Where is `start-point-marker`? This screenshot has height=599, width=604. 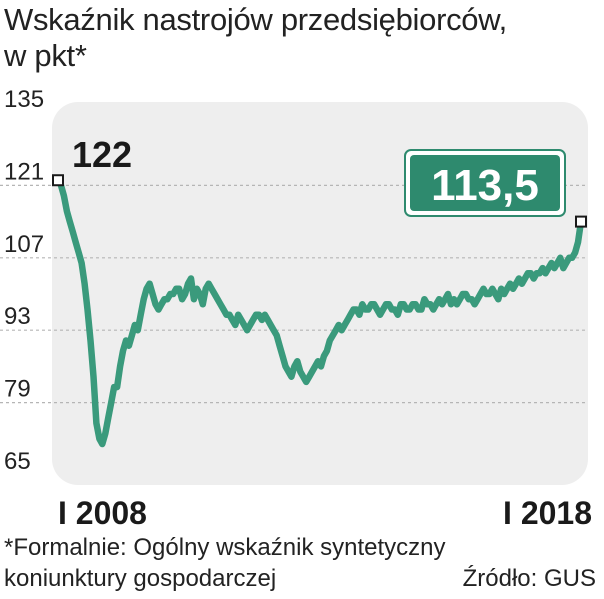 start-point-marker is located at coordinates (58, 180).